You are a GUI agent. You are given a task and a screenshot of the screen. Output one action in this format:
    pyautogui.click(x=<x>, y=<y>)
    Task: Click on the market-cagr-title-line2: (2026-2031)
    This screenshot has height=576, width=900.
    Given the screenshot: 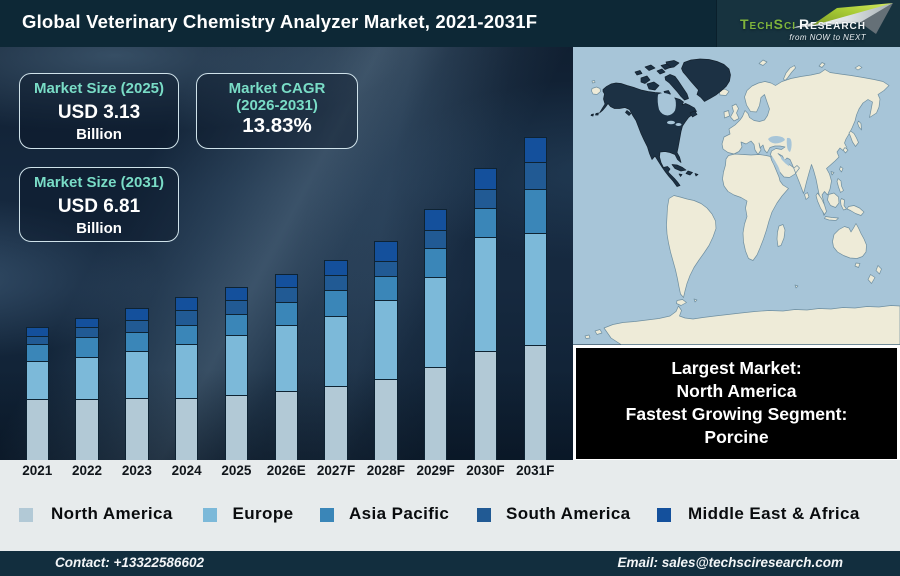 What is the action you would take?
    pyautogui.click(x=277, y=105)
    